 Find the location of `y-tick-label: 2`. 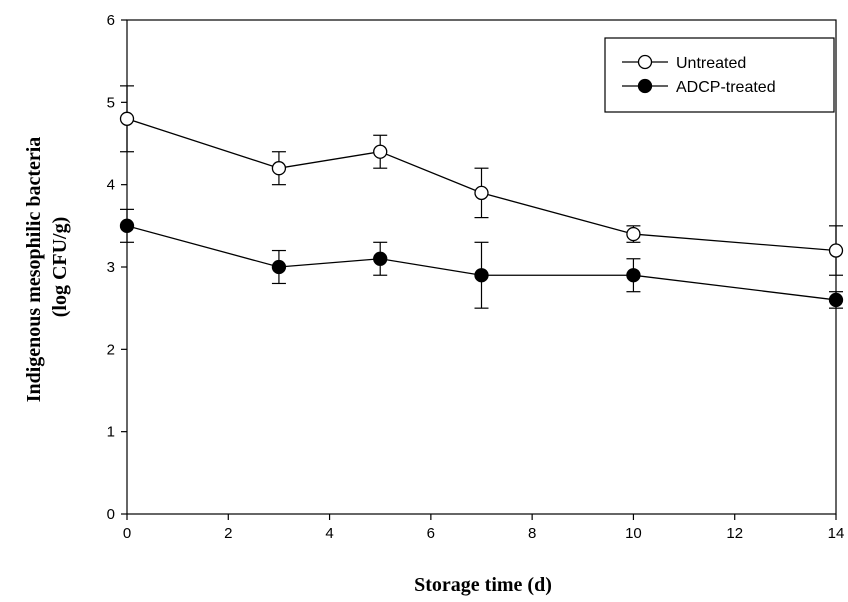

y-tick-label: 2 is located at coordinates (111, 349).